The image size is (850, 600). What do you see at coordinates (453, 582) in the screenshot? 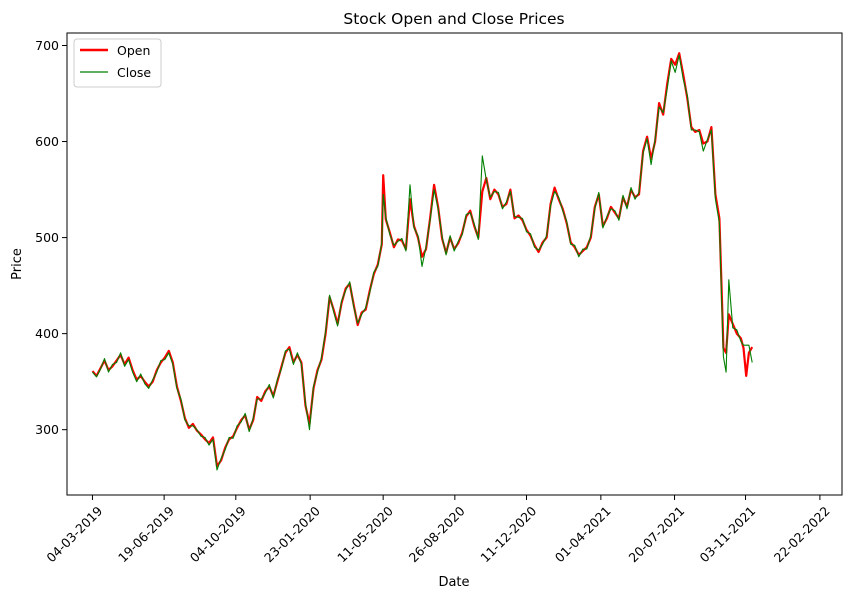
I see `x-axis-label: Date` at bounding box center [453, 582].